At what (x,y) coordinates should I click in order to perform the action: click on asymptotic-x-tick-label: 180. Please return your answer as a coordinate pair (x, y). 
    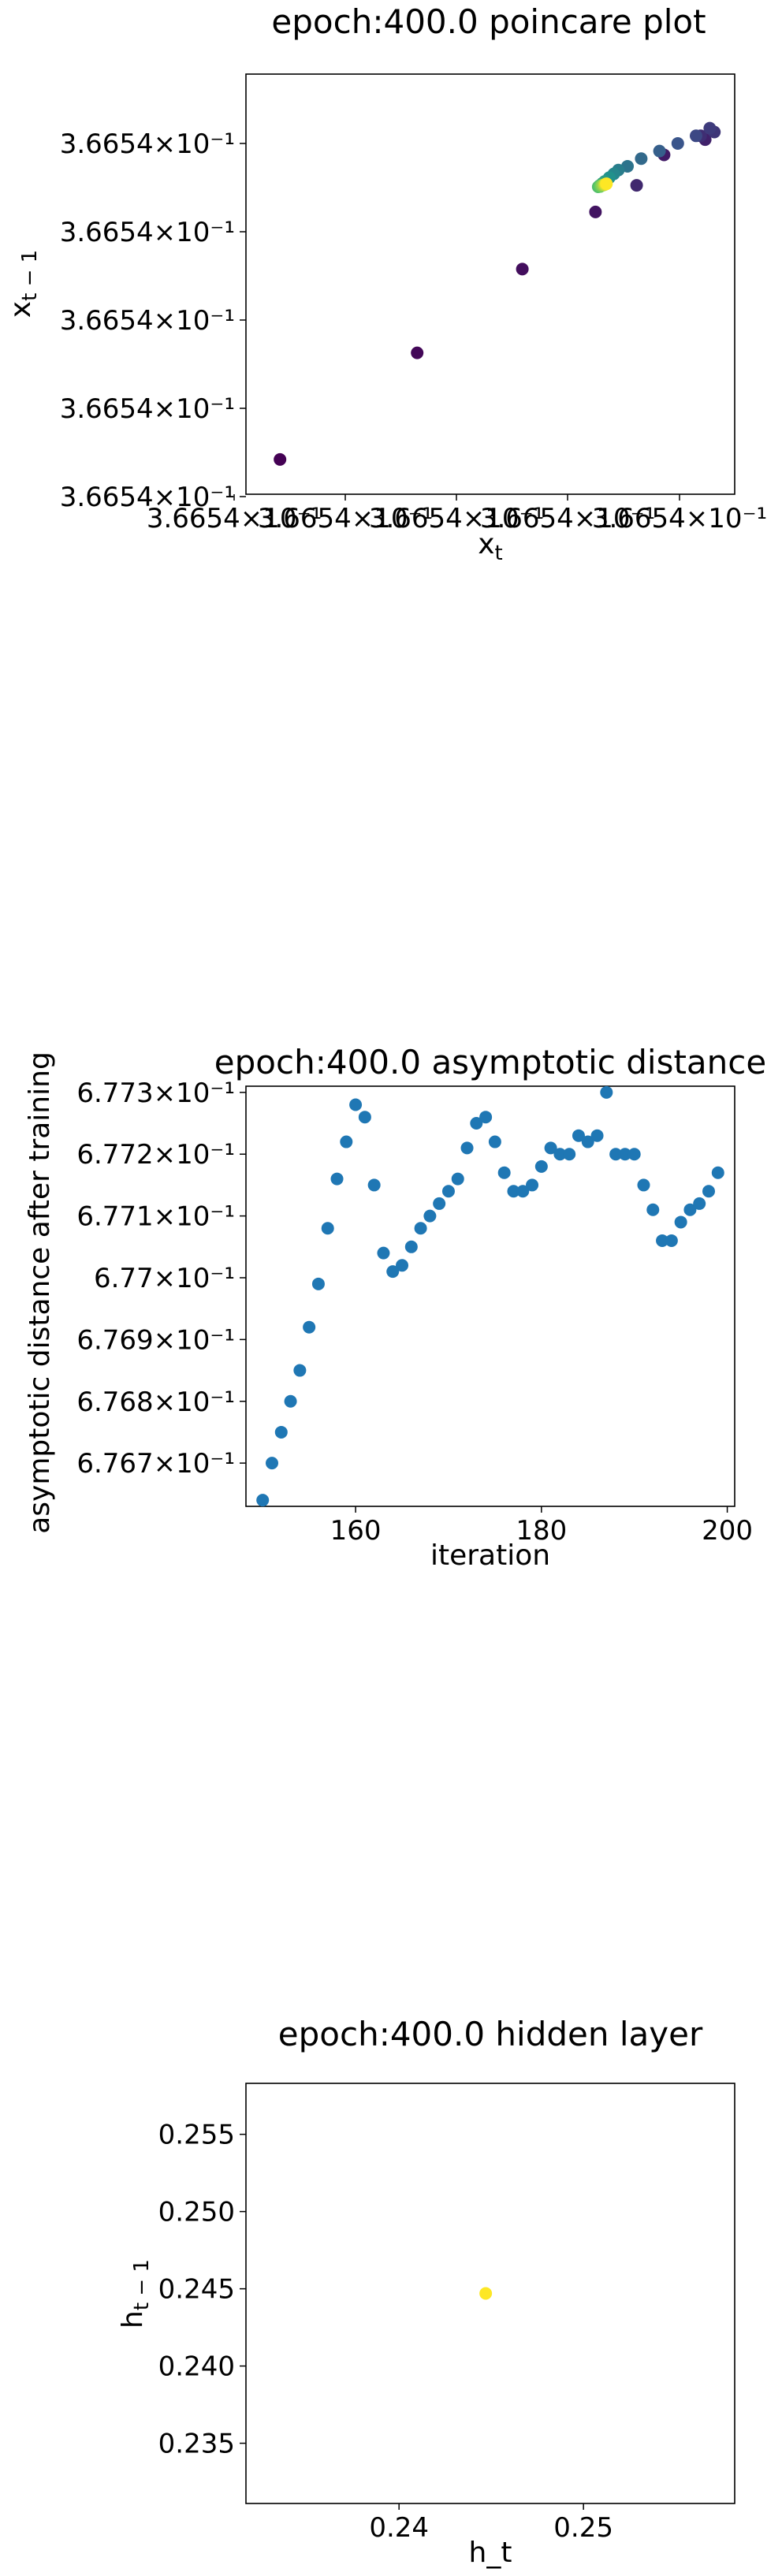
    Looking at the image, I should click on (542, 1531).